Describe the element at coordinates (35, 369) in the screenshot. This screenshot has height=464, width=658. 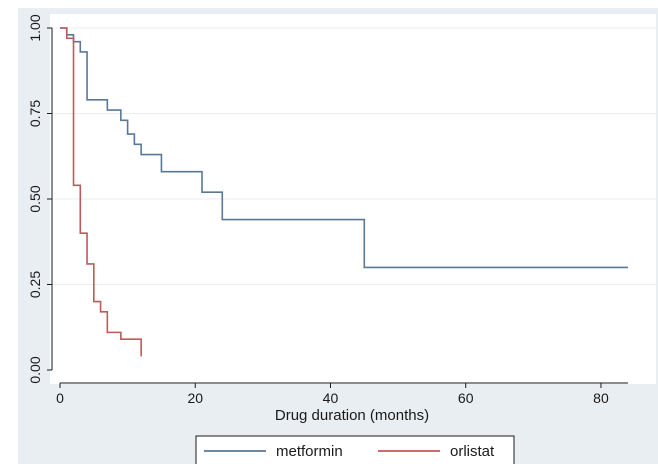
I see `y-tick-label: 0.00` at that location.